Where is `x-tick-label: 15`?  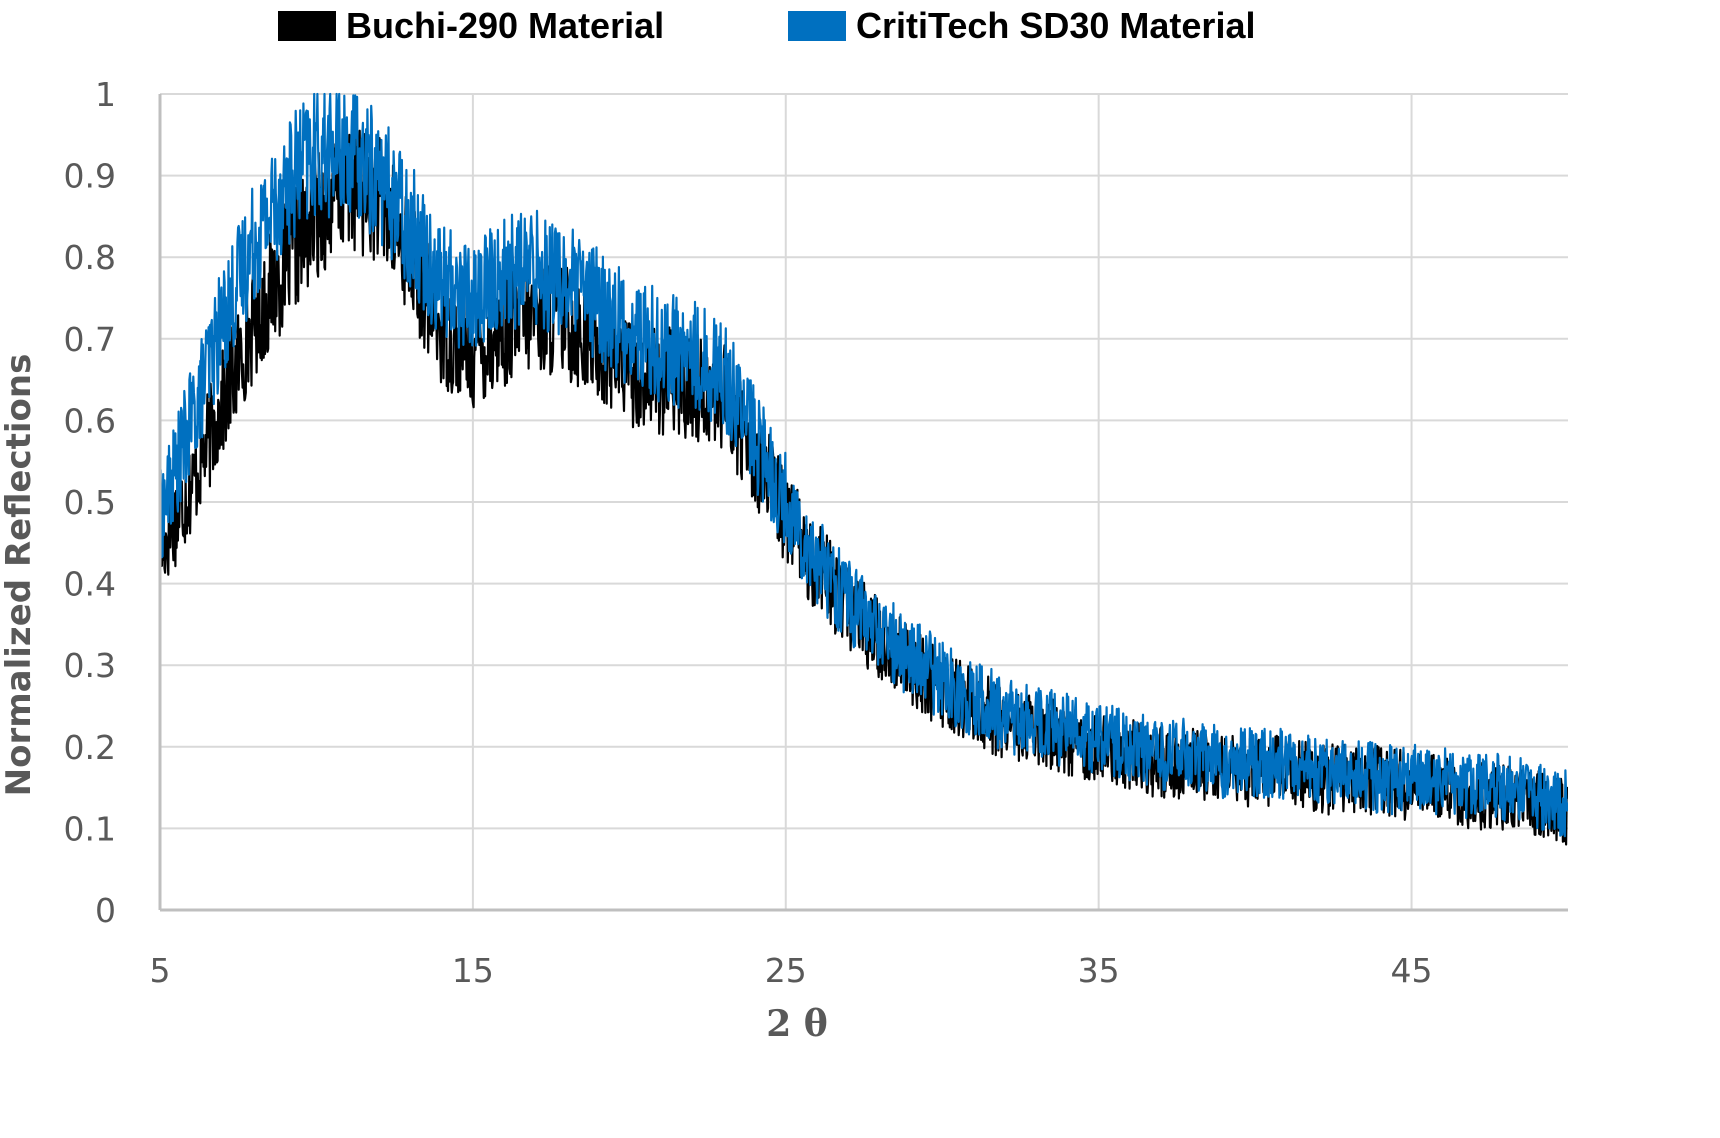
x-tick-label: 15 is located at coordinates (473, 970).